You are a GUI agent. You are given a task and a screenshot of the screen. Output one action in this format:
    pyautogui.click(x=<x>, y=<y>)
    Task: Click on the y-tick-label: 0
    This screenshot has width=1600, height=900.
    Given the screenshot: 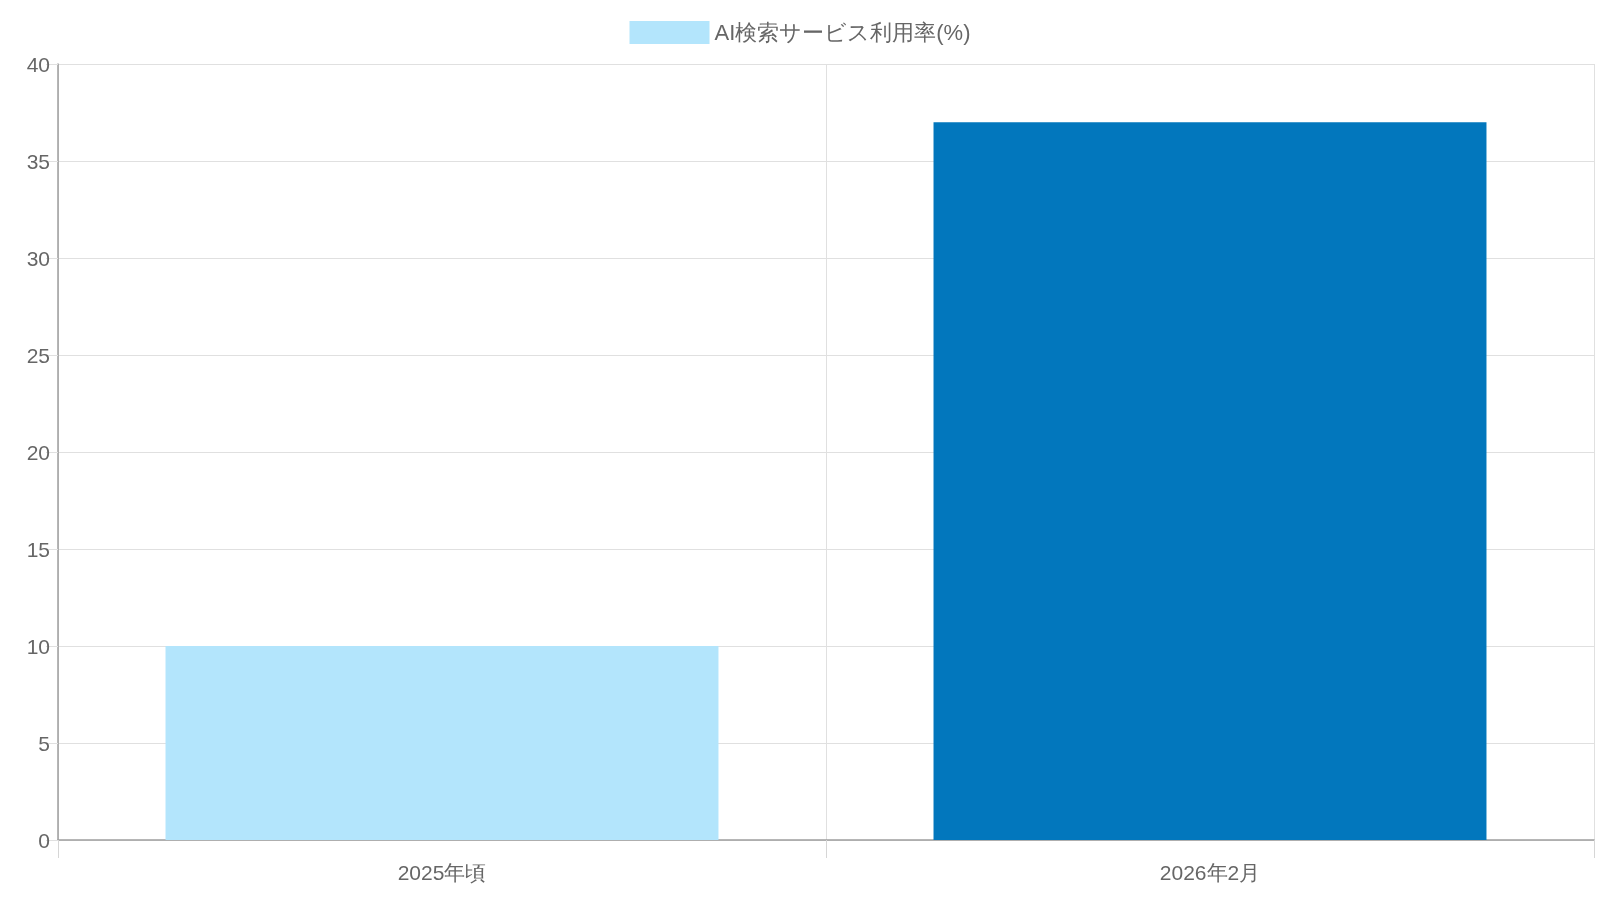 What is the action you would take?
    pyautogui.click(x=44, y=840)
    